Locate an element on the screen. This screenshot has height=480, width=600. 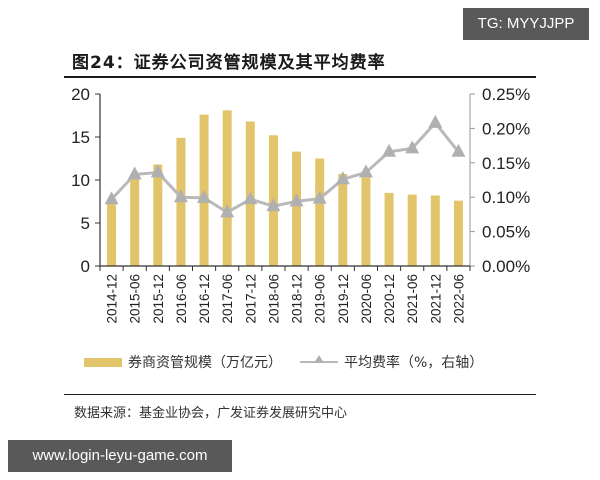
x-tick-label: 2017-12 is located at coordinates (250, 299).